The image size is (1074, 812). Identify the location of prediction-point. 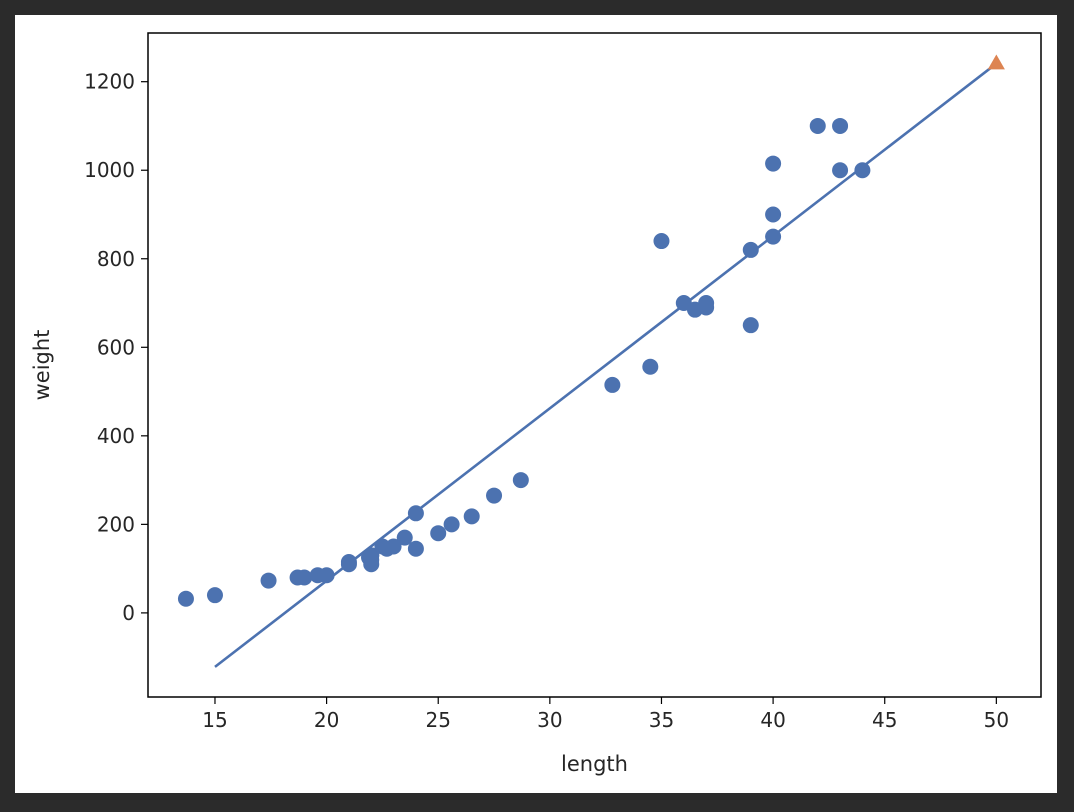
(996, 62).